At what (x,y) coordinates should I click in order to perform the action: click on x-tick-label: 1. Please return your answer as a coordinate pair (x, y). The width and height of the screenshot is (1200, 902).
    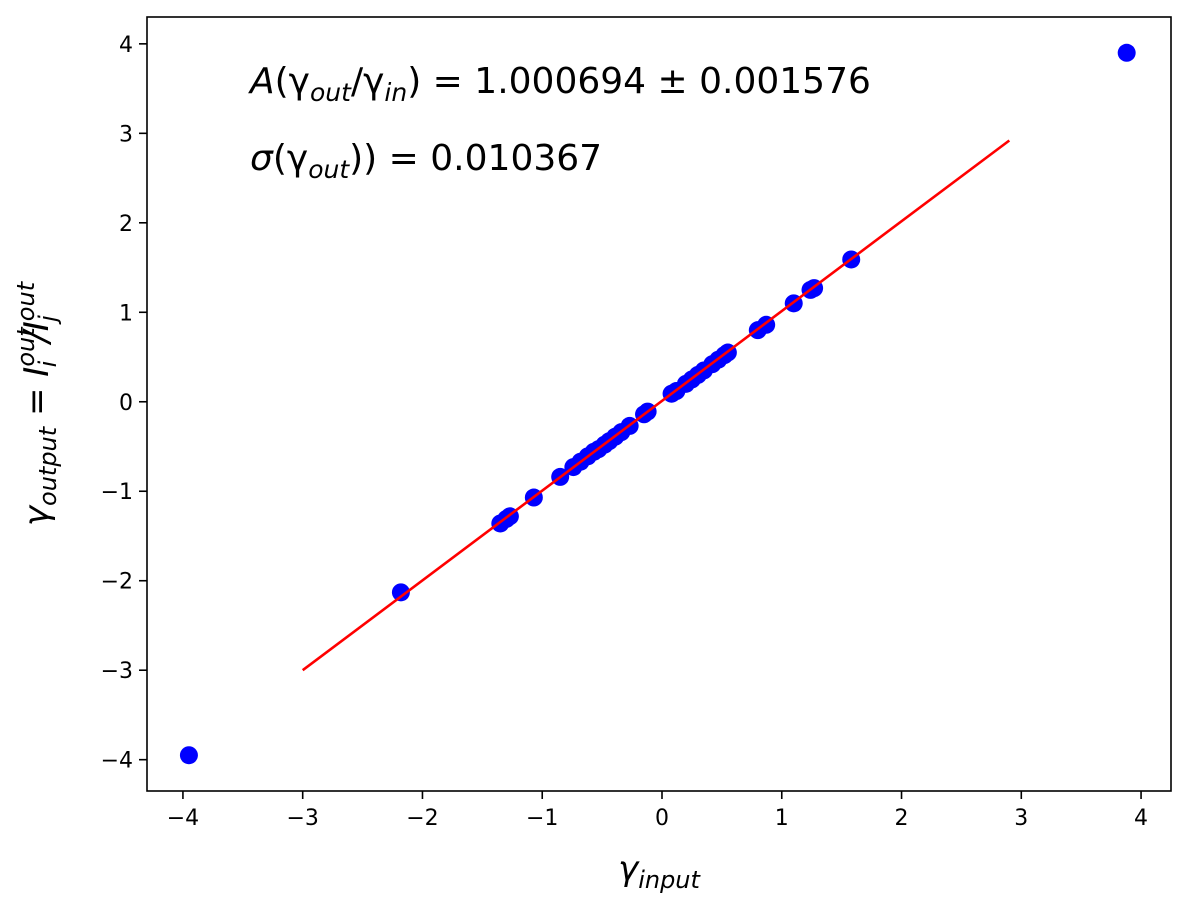
    Looking at the image, I should click on (782, 818).